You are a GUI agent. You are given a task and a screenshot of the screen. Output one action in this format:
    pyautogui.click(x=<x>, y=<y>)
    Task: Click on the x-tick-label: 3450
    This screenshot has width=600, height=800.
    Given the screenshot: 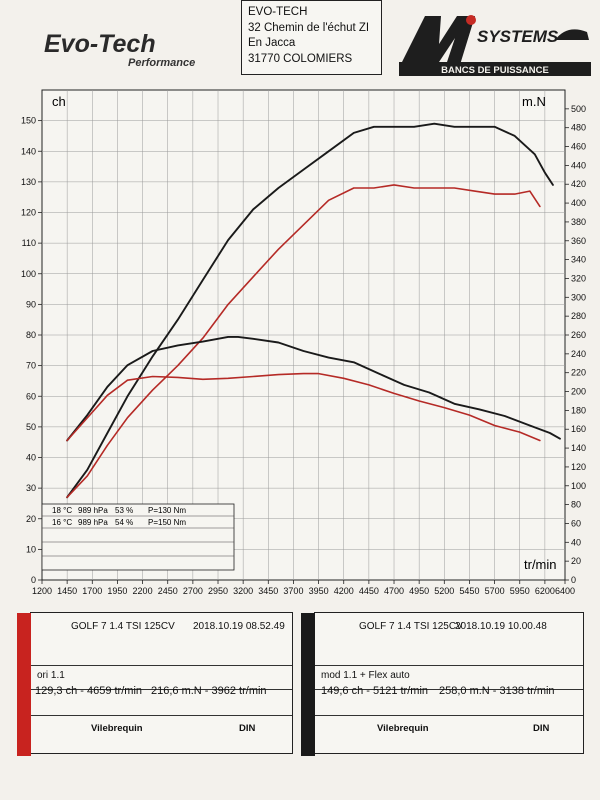 What is the action you would take?
    pyautogui.click(x=268, y=591)
    